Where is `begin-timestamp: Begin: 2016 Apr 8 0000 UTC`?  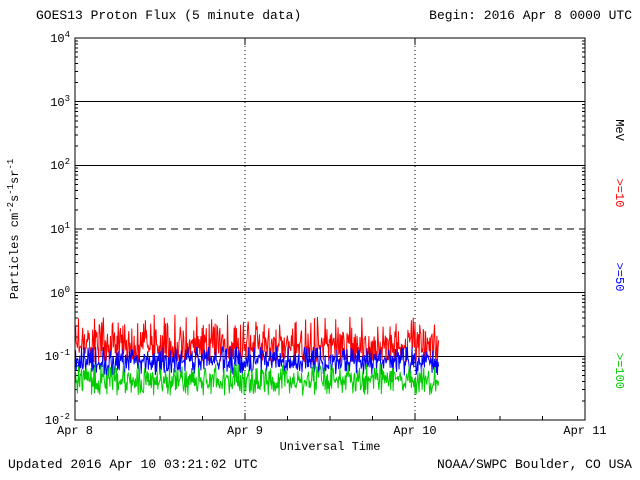
begin-timestamp: Begin: 2016 Apr 8 0000 UTC is located at coordinates (530, 15).